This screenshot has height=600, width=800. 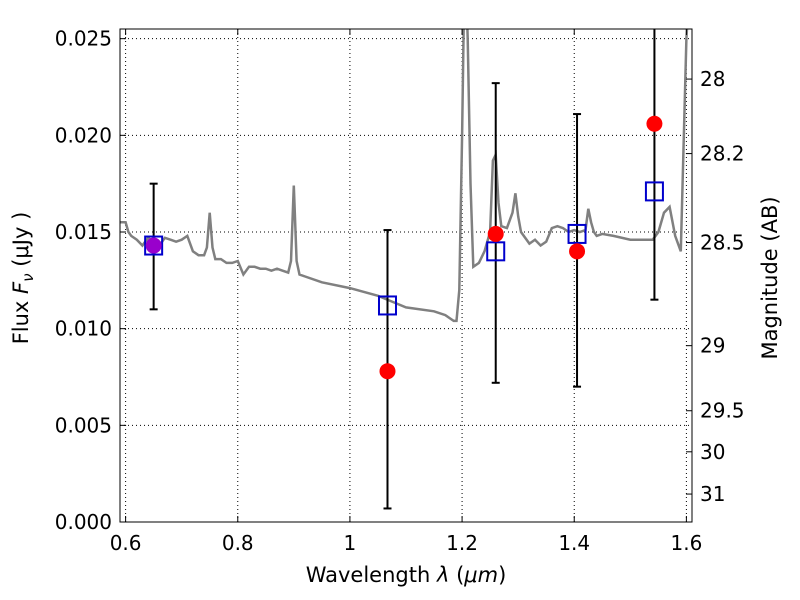 I want to click on y-tick-label: 0.005, so click(x=83, y=425).